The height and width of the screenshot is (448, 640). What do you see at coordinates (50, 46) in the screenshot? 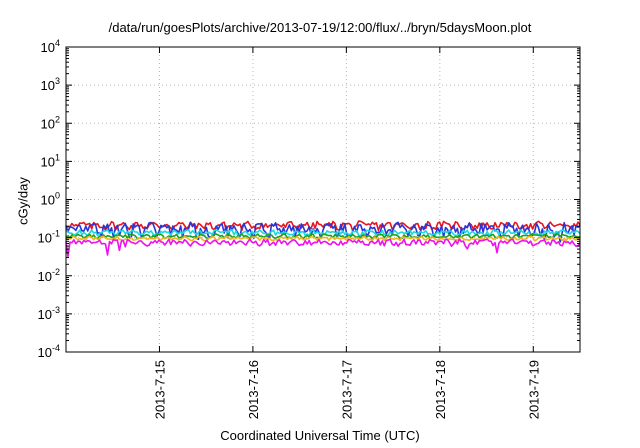
I see `y-tick-label: 10⁴` at bounding box center [50, 46].